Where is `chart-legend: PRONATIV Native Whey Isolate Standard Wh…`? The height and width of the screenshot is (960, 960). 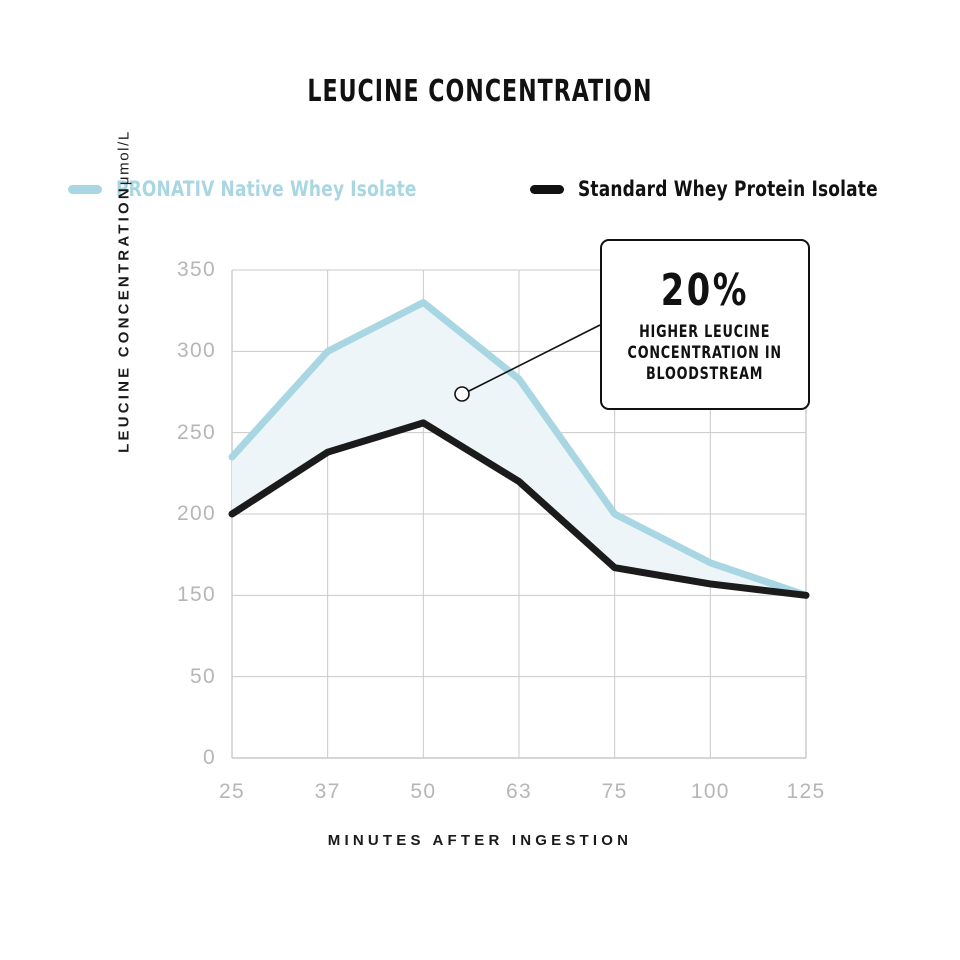 chart-legend: PRONATIV Native Whey Isolate Standard Wh… is located at coordinates (480, 189).